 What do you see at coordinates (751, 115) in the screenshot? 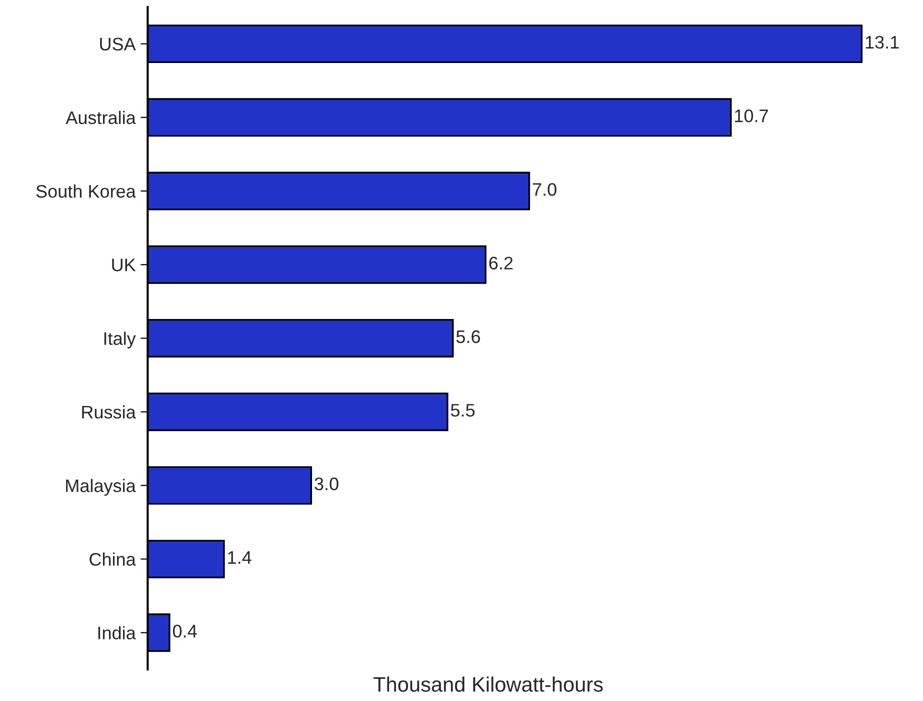
I see `data-label: 10.7` at bounding box center [751, 115].